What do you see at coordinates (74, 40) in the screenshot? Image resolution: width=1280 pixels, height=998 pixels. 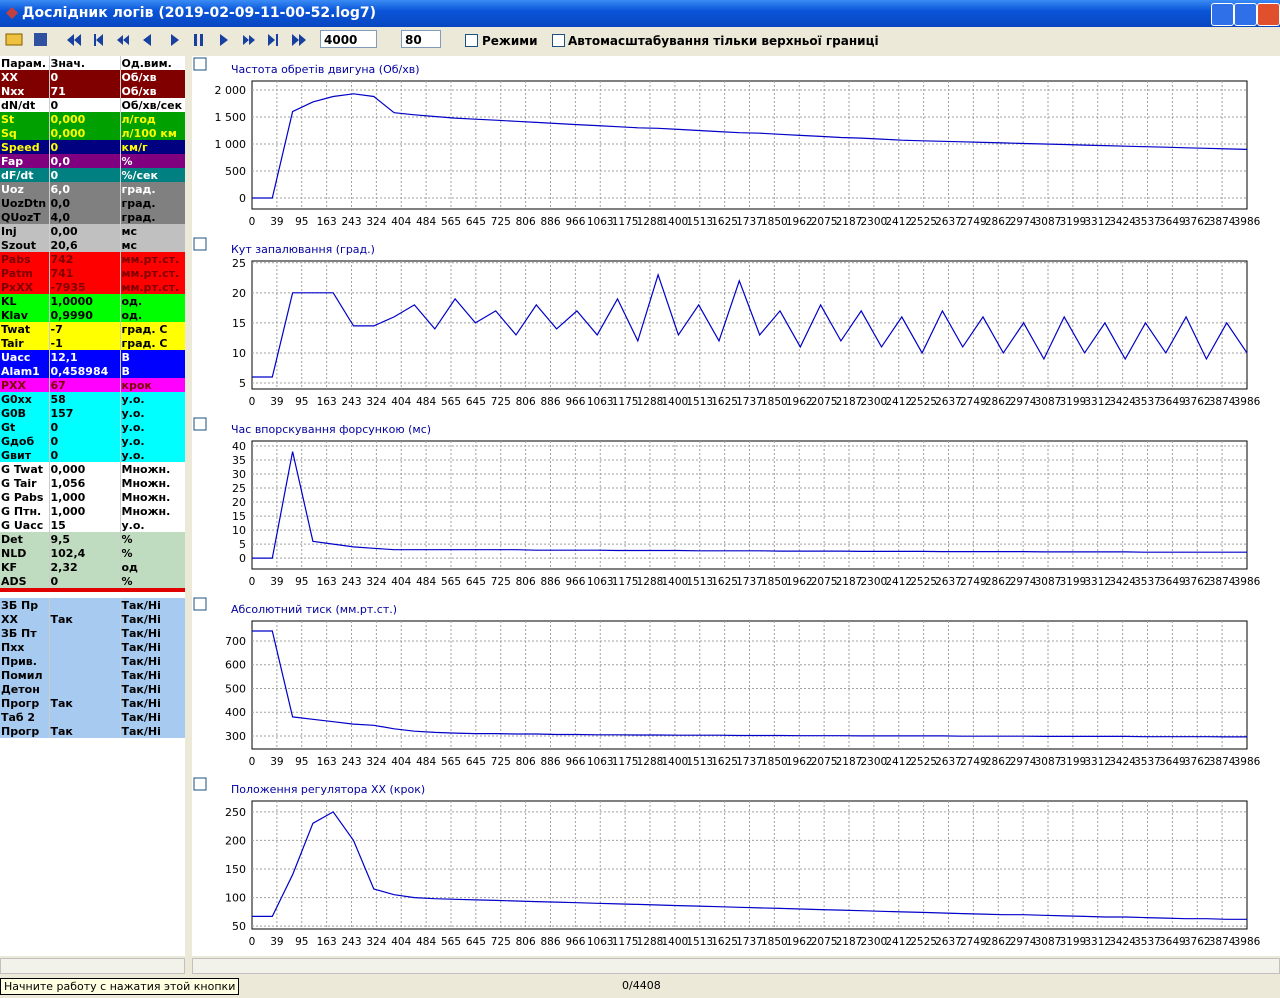 I see `fast-back-button` at bounding box center [74, 40].